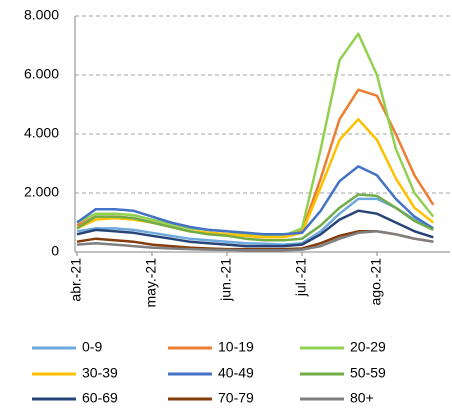 Image resolution: width=452 pixels, height=410 pixels. What do you see at coordinates (376, 282) in the screenshot?
I see `x-tick-label: ago.-21` at bounding box center [376, 282].